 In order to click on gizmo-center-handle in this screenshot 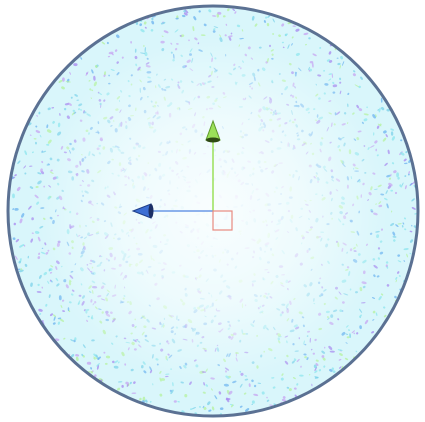, I will do `click(222, 220)`.